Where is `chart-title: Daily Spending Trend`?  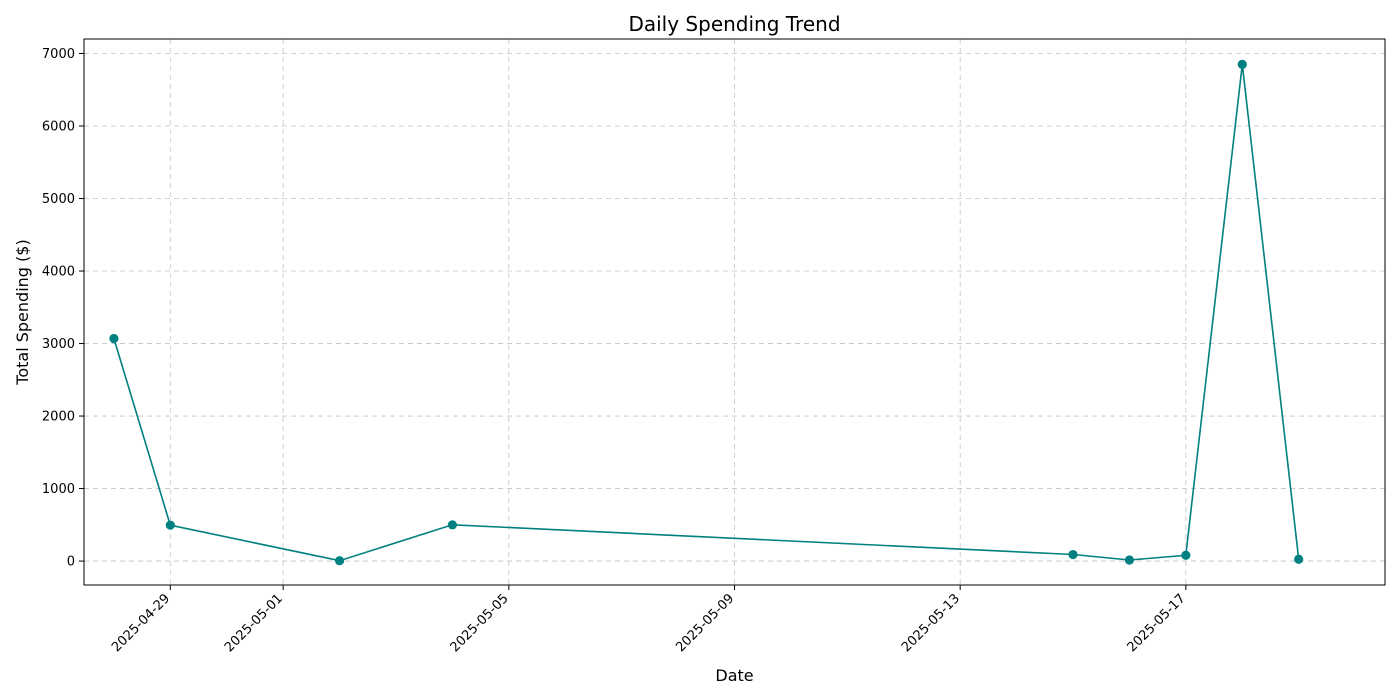 chart-title: Daily Spending Trend is located at coordinates (734, 24).